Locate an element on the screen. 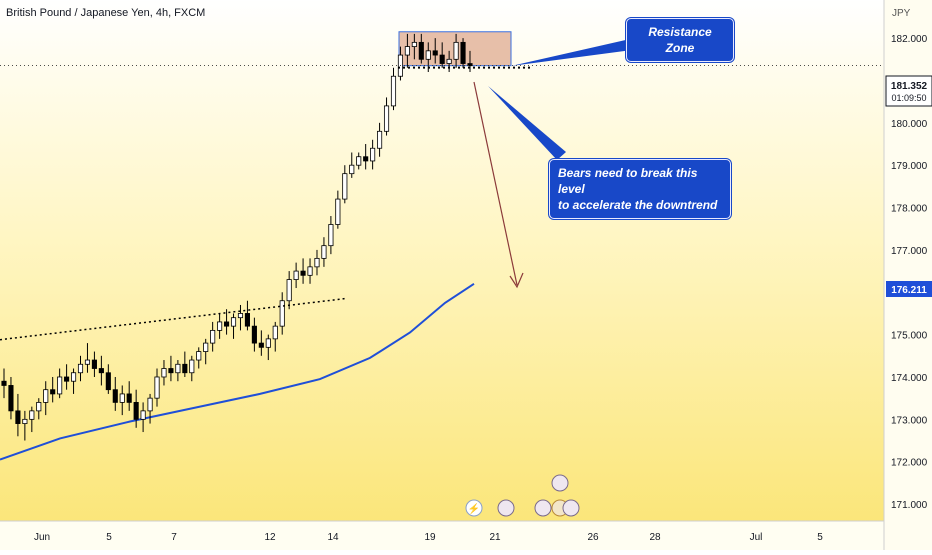 This screenshot has width=932, height=555. ma-value-badge: 176.211 is located at coordinates (909, 289).